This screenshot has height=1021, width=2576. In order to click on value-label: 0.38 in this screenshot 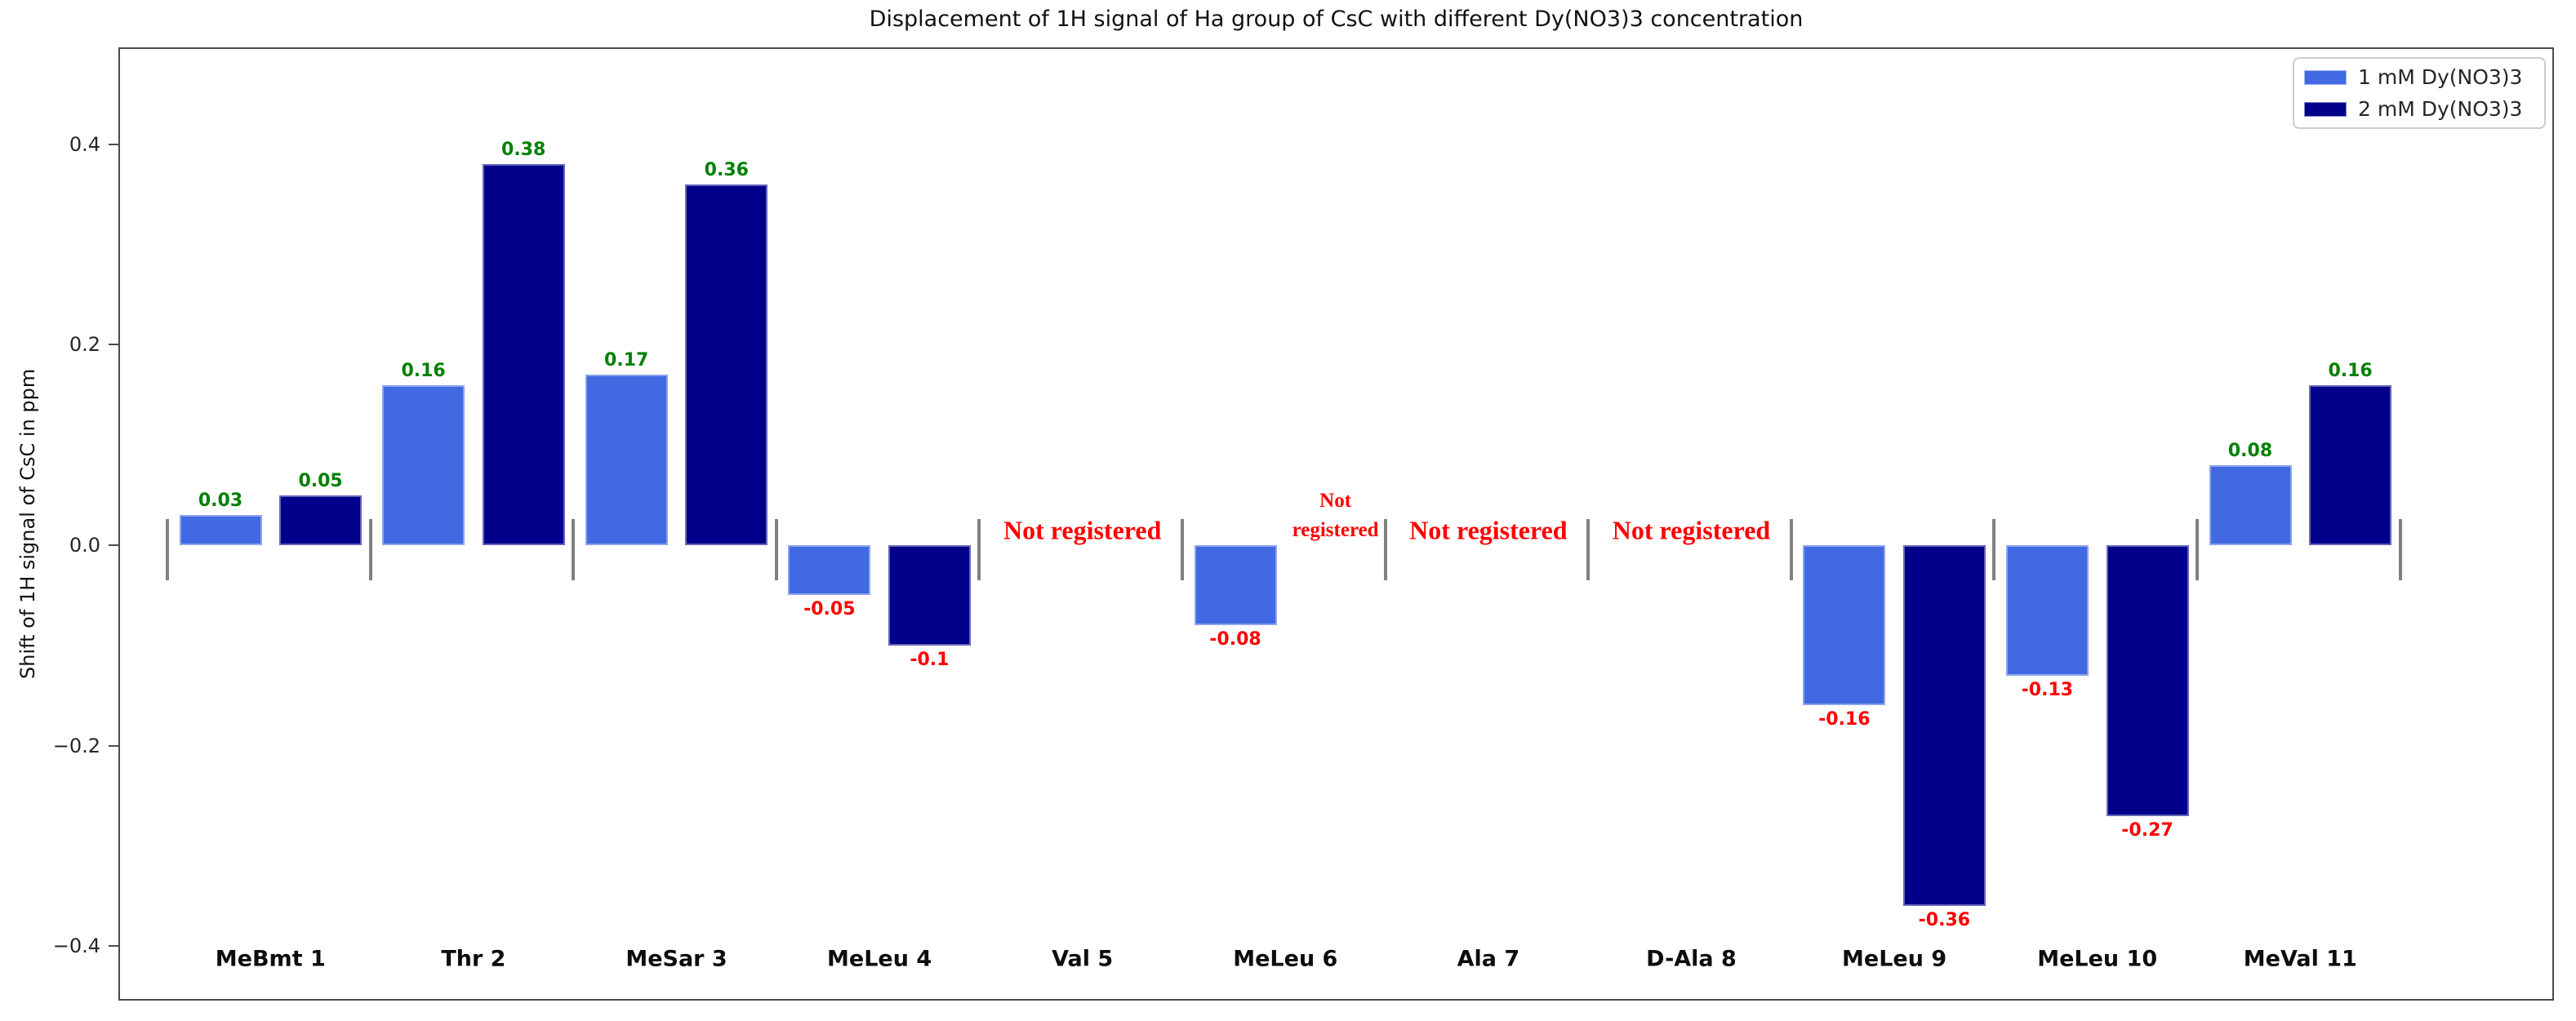, I will do `click(523, 150)`.